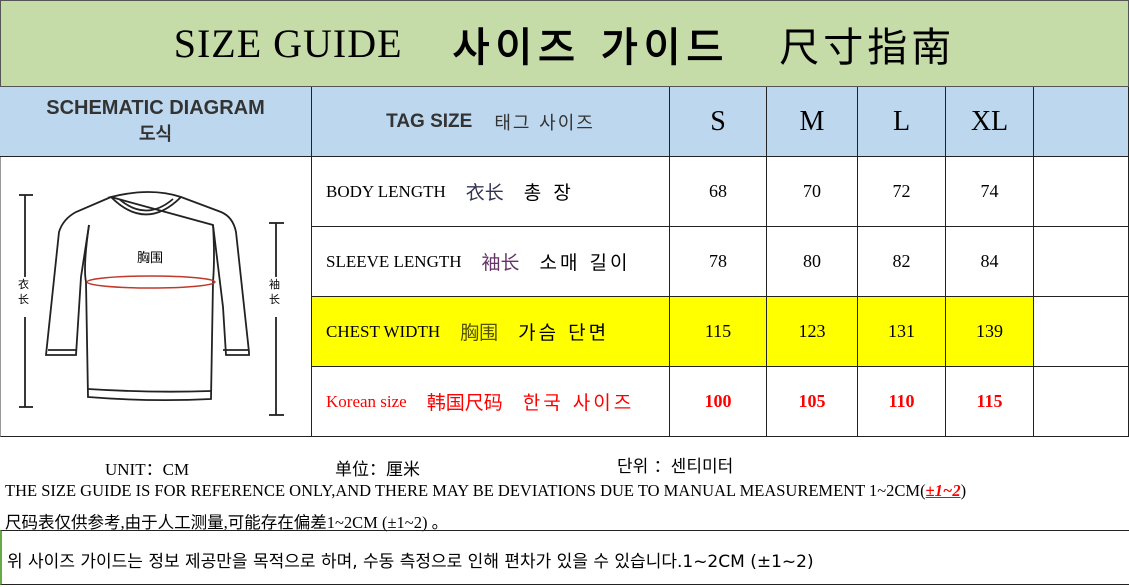 The width and height of the screenshot is (1129, 587). I want to click on row-label-zh: 胸围, so click(479, 333).